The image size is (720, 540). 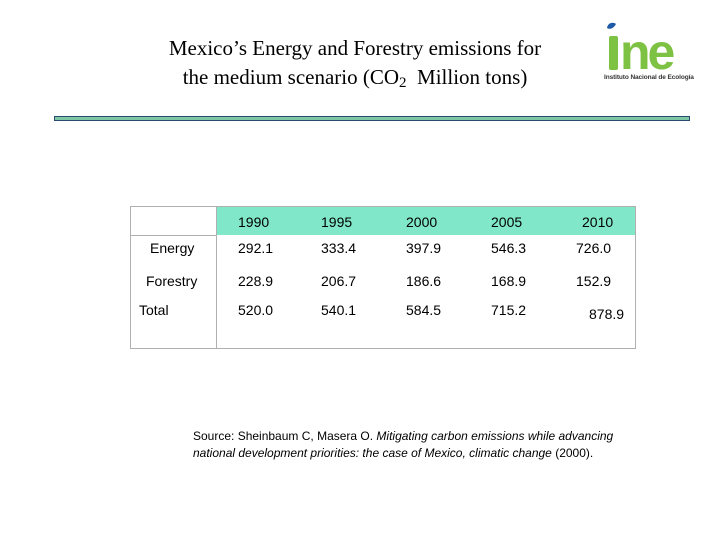 I want to click on energy-2010: 726.0, so click(x=594, y=248).